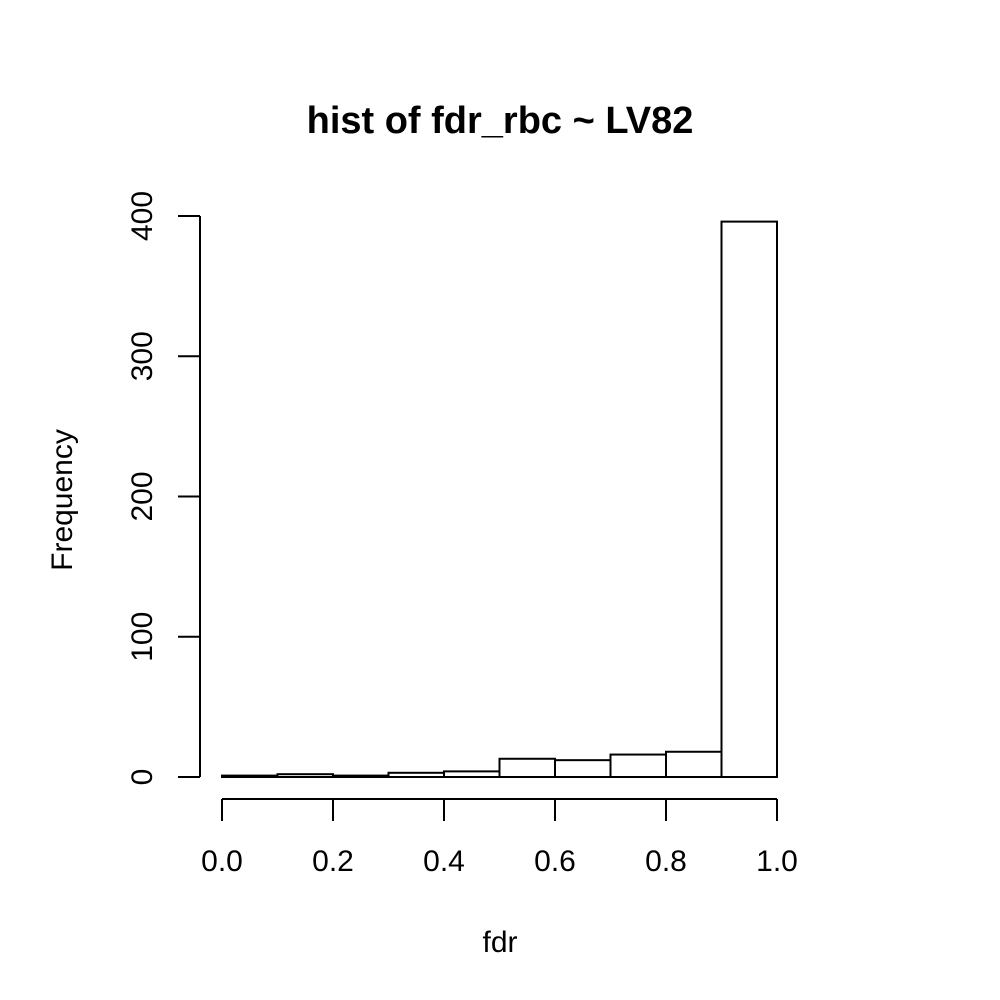  I want to click on y-axis: 0 100 200 300 400, so click(163, 488).